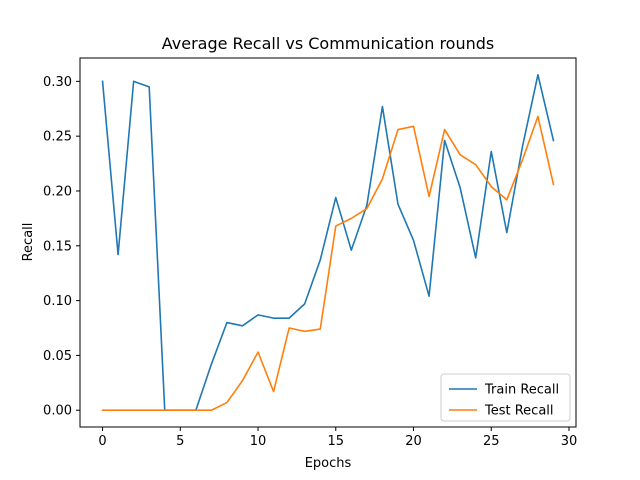  I want to click on legend-label: Test Recall, so click(519, 411).